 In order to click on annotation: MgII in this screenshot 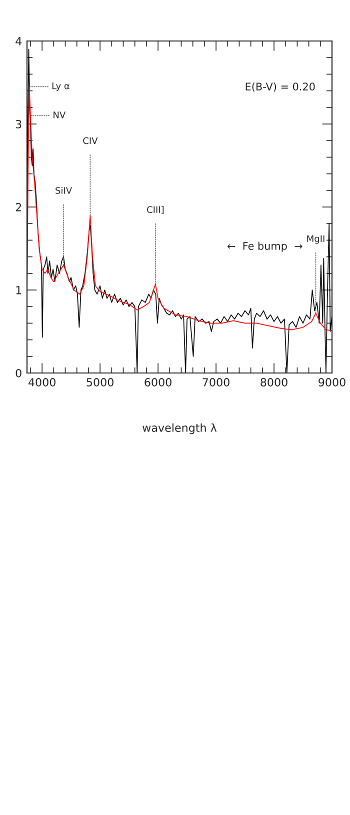, I will do `click(315, 239)`.